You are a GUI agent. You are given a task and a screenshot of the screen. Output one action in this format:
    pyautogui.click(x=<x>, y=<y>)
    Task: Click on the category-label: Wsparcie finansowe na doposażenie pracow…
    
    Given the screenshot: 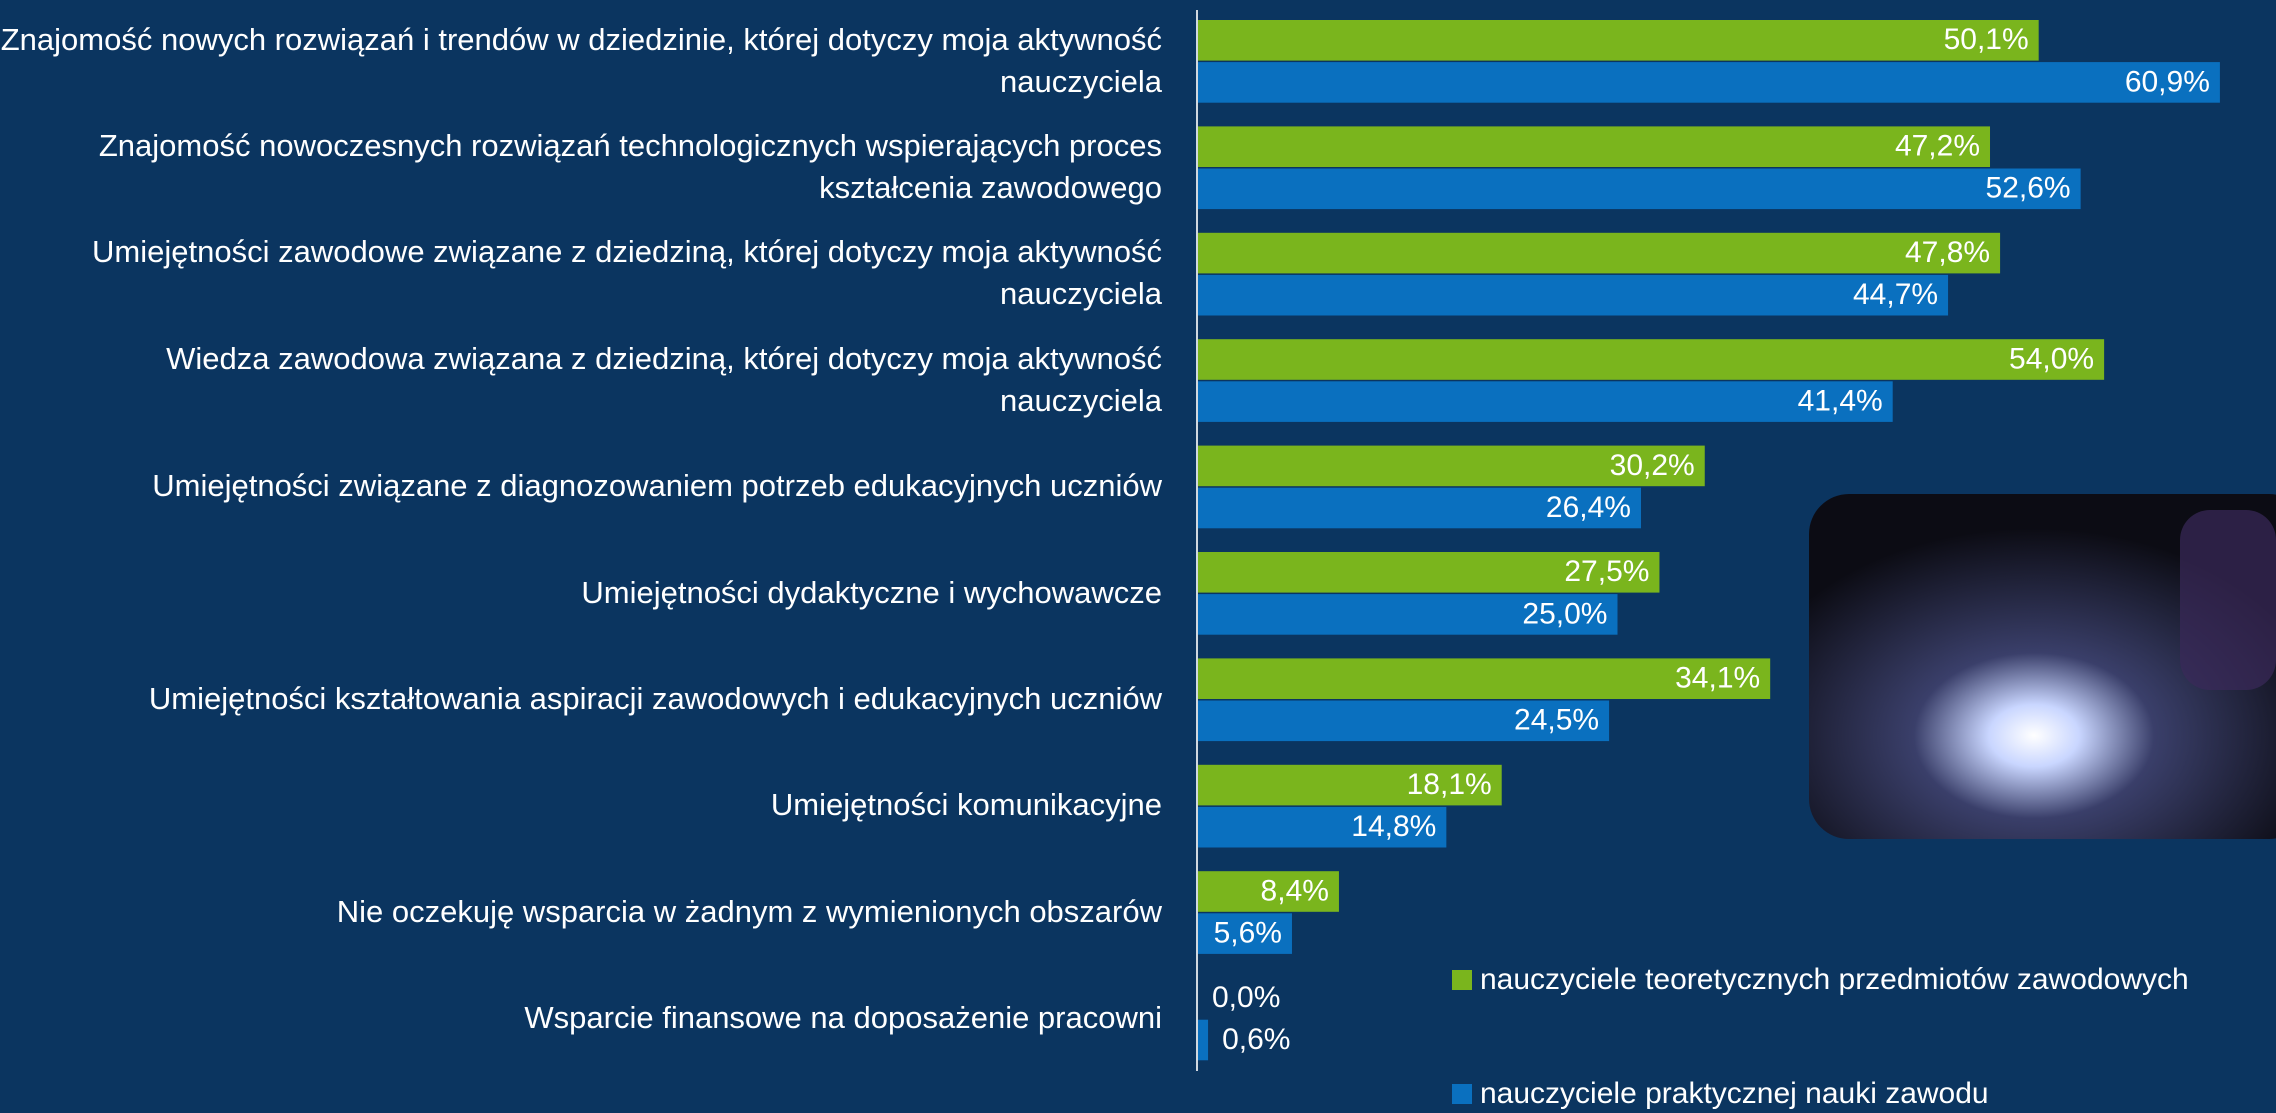 What is the action you would take?
    pyautogui.click(x=843, y=1018)
    